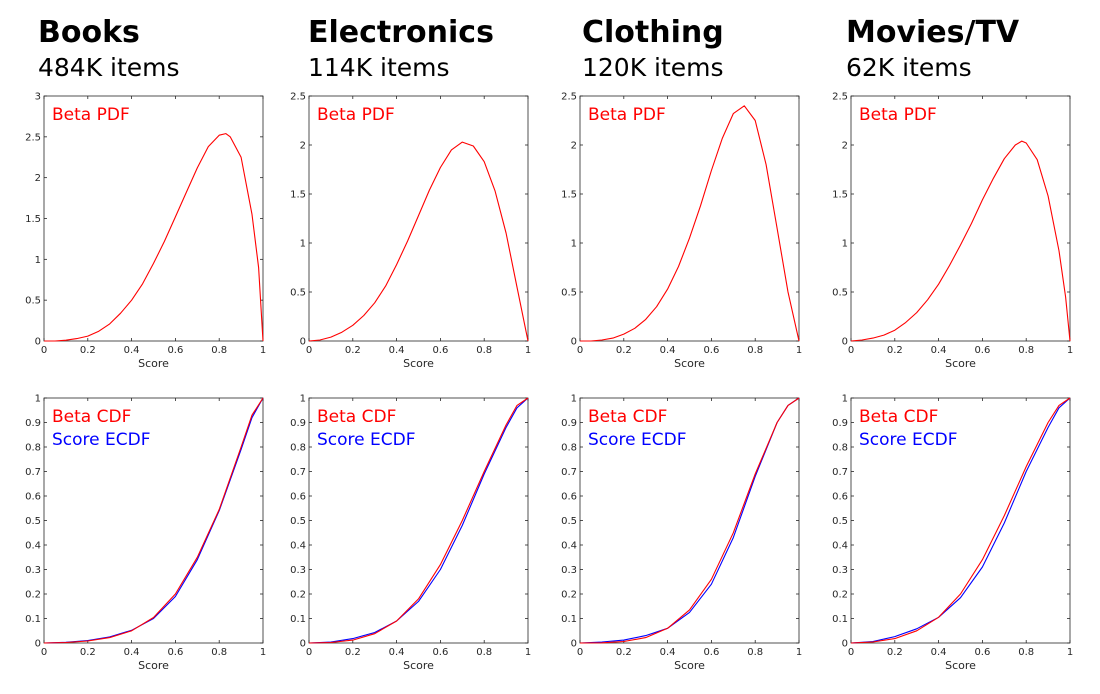 This screenshot has width=1100, height=694. Describe the element at coordinates (89, 32) in the screenshot. I see `column-title-books: Books` at that location.